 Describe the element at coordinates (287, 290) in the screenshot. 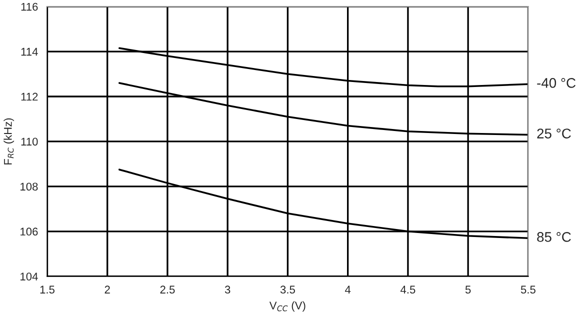

I see `x-tick-label: 3.5` at that location.